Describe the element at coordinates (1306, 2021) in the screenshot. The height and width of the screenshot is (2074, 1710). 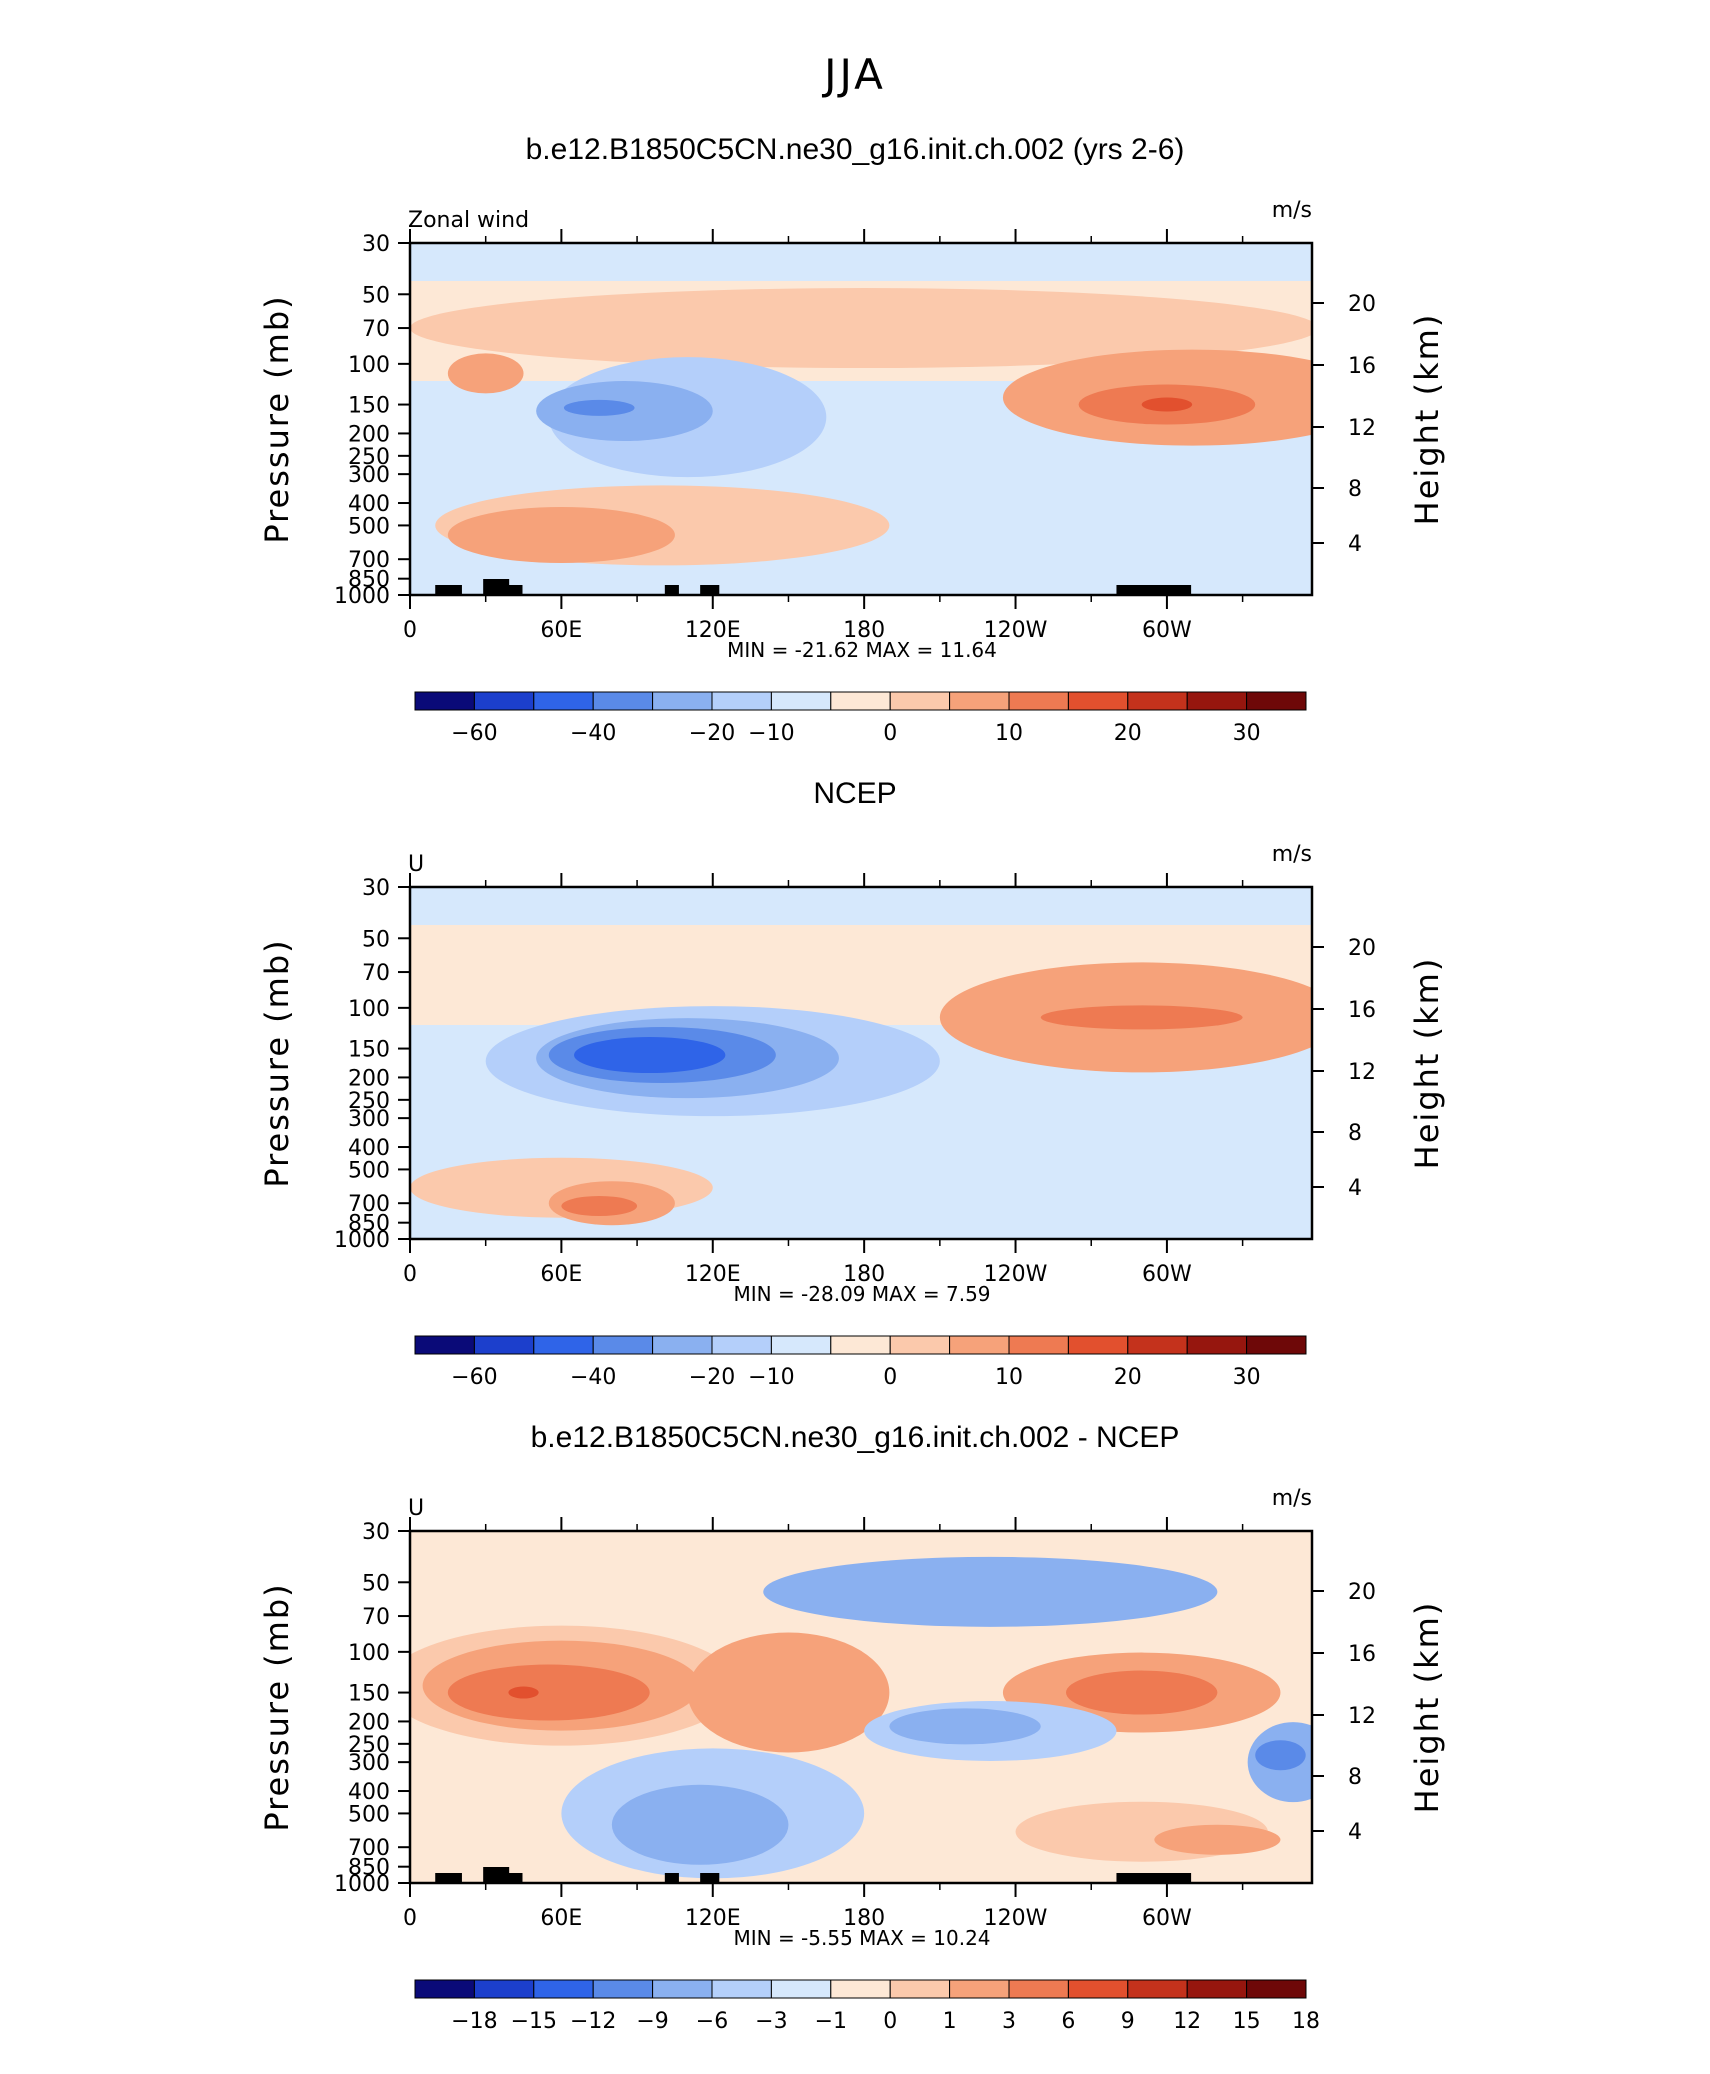
I see `colorbar-label: 18` at that location.